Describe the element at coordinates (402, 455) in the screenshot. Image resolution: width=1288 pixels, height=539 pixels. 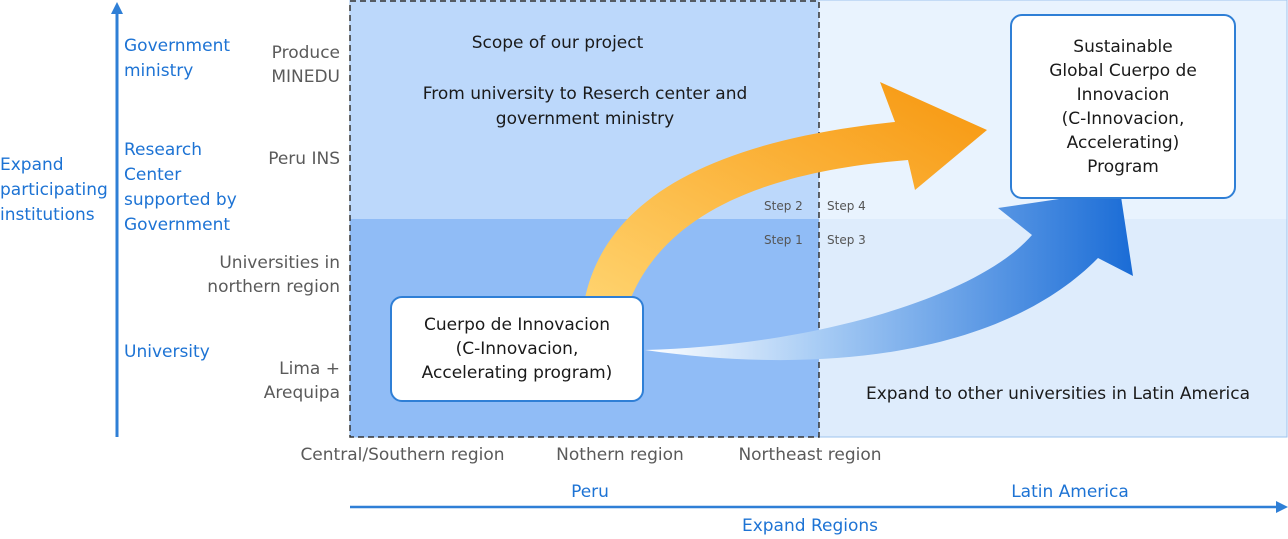
I see `region-central-southern: Central/Southern region` at that location.